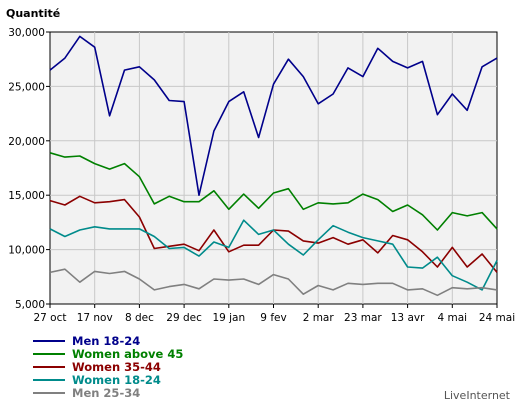 The image size is (520, 405). I want to click on legend-label: Women above 45, so click(127, 354).